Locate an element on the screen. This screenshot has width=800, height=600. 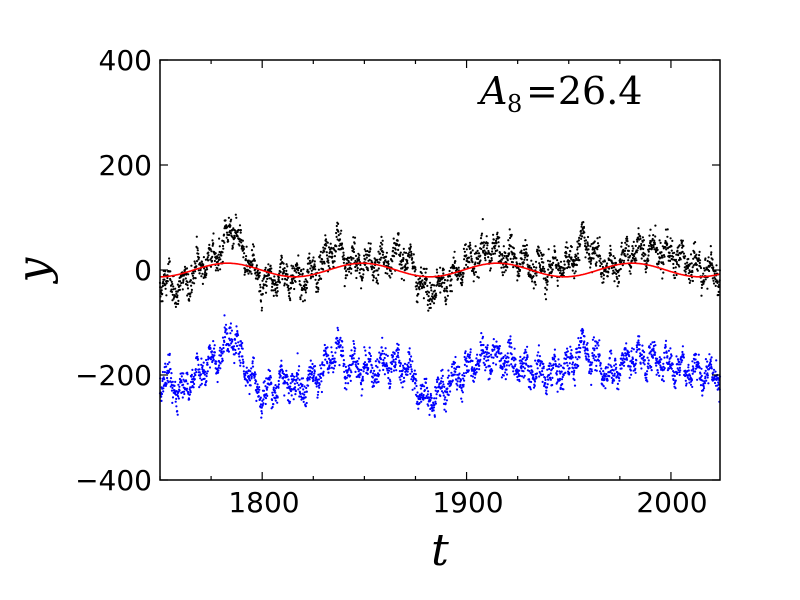
x-tick-label-2000: 2000 is located at coordinates (671, 502).